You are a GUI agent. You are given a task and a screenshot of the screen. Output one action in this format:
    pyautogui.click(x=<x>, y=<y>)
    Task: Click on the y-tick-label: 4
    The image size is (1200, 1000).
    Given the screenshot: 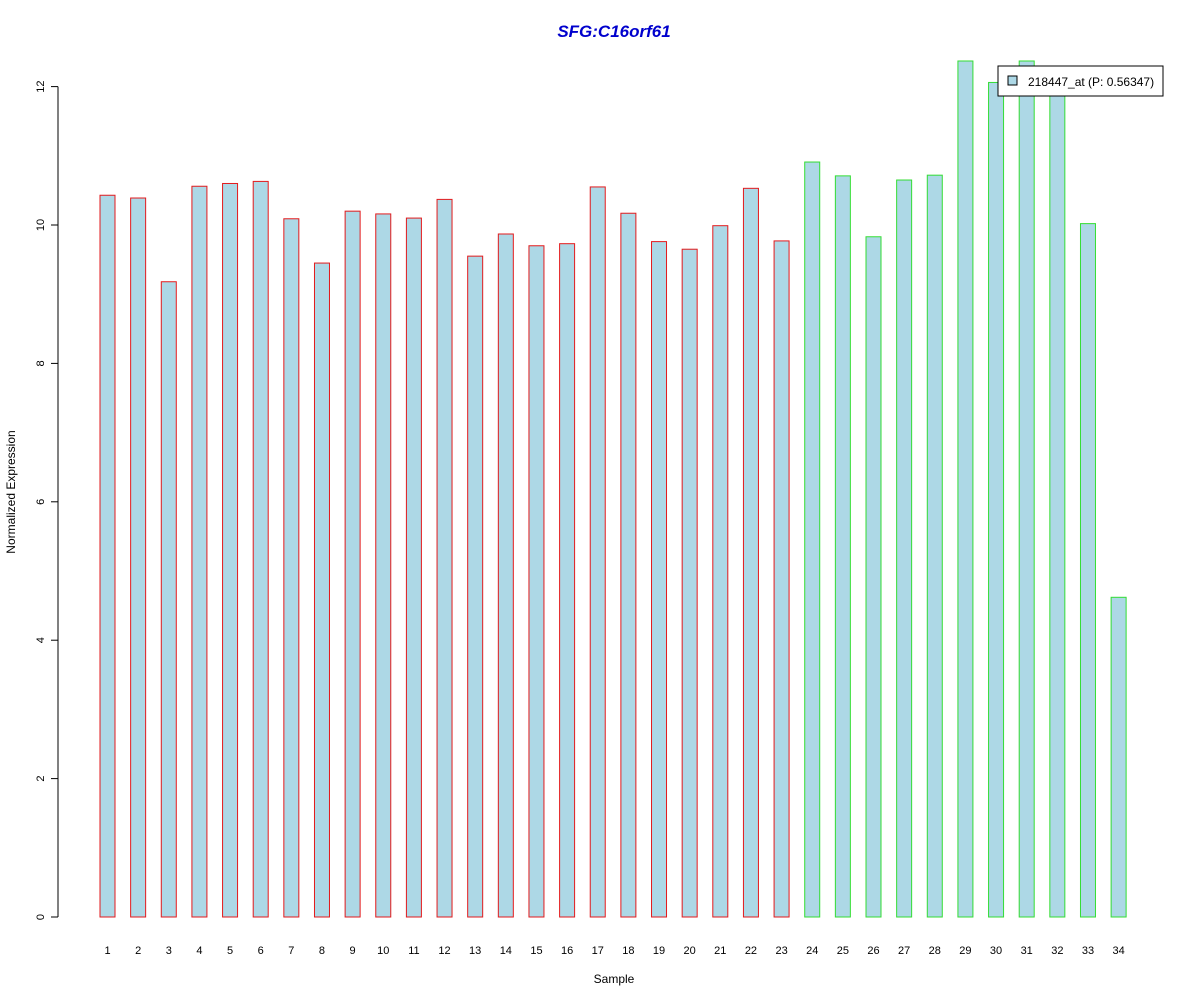 What is the action you would take?
    pyautogui.click(x=41, y=640)
    